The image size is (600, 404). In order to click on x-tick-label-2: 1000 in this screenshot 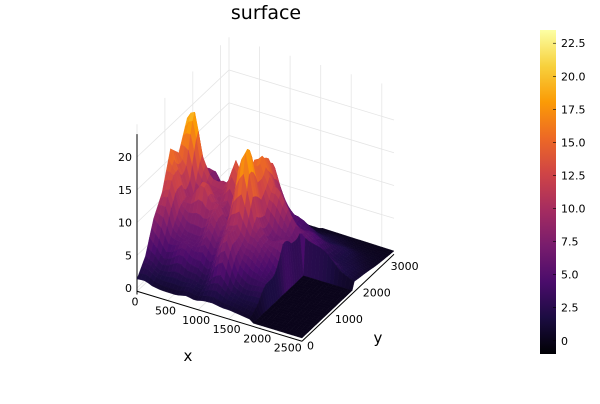, I will do `click(196, 320)`.